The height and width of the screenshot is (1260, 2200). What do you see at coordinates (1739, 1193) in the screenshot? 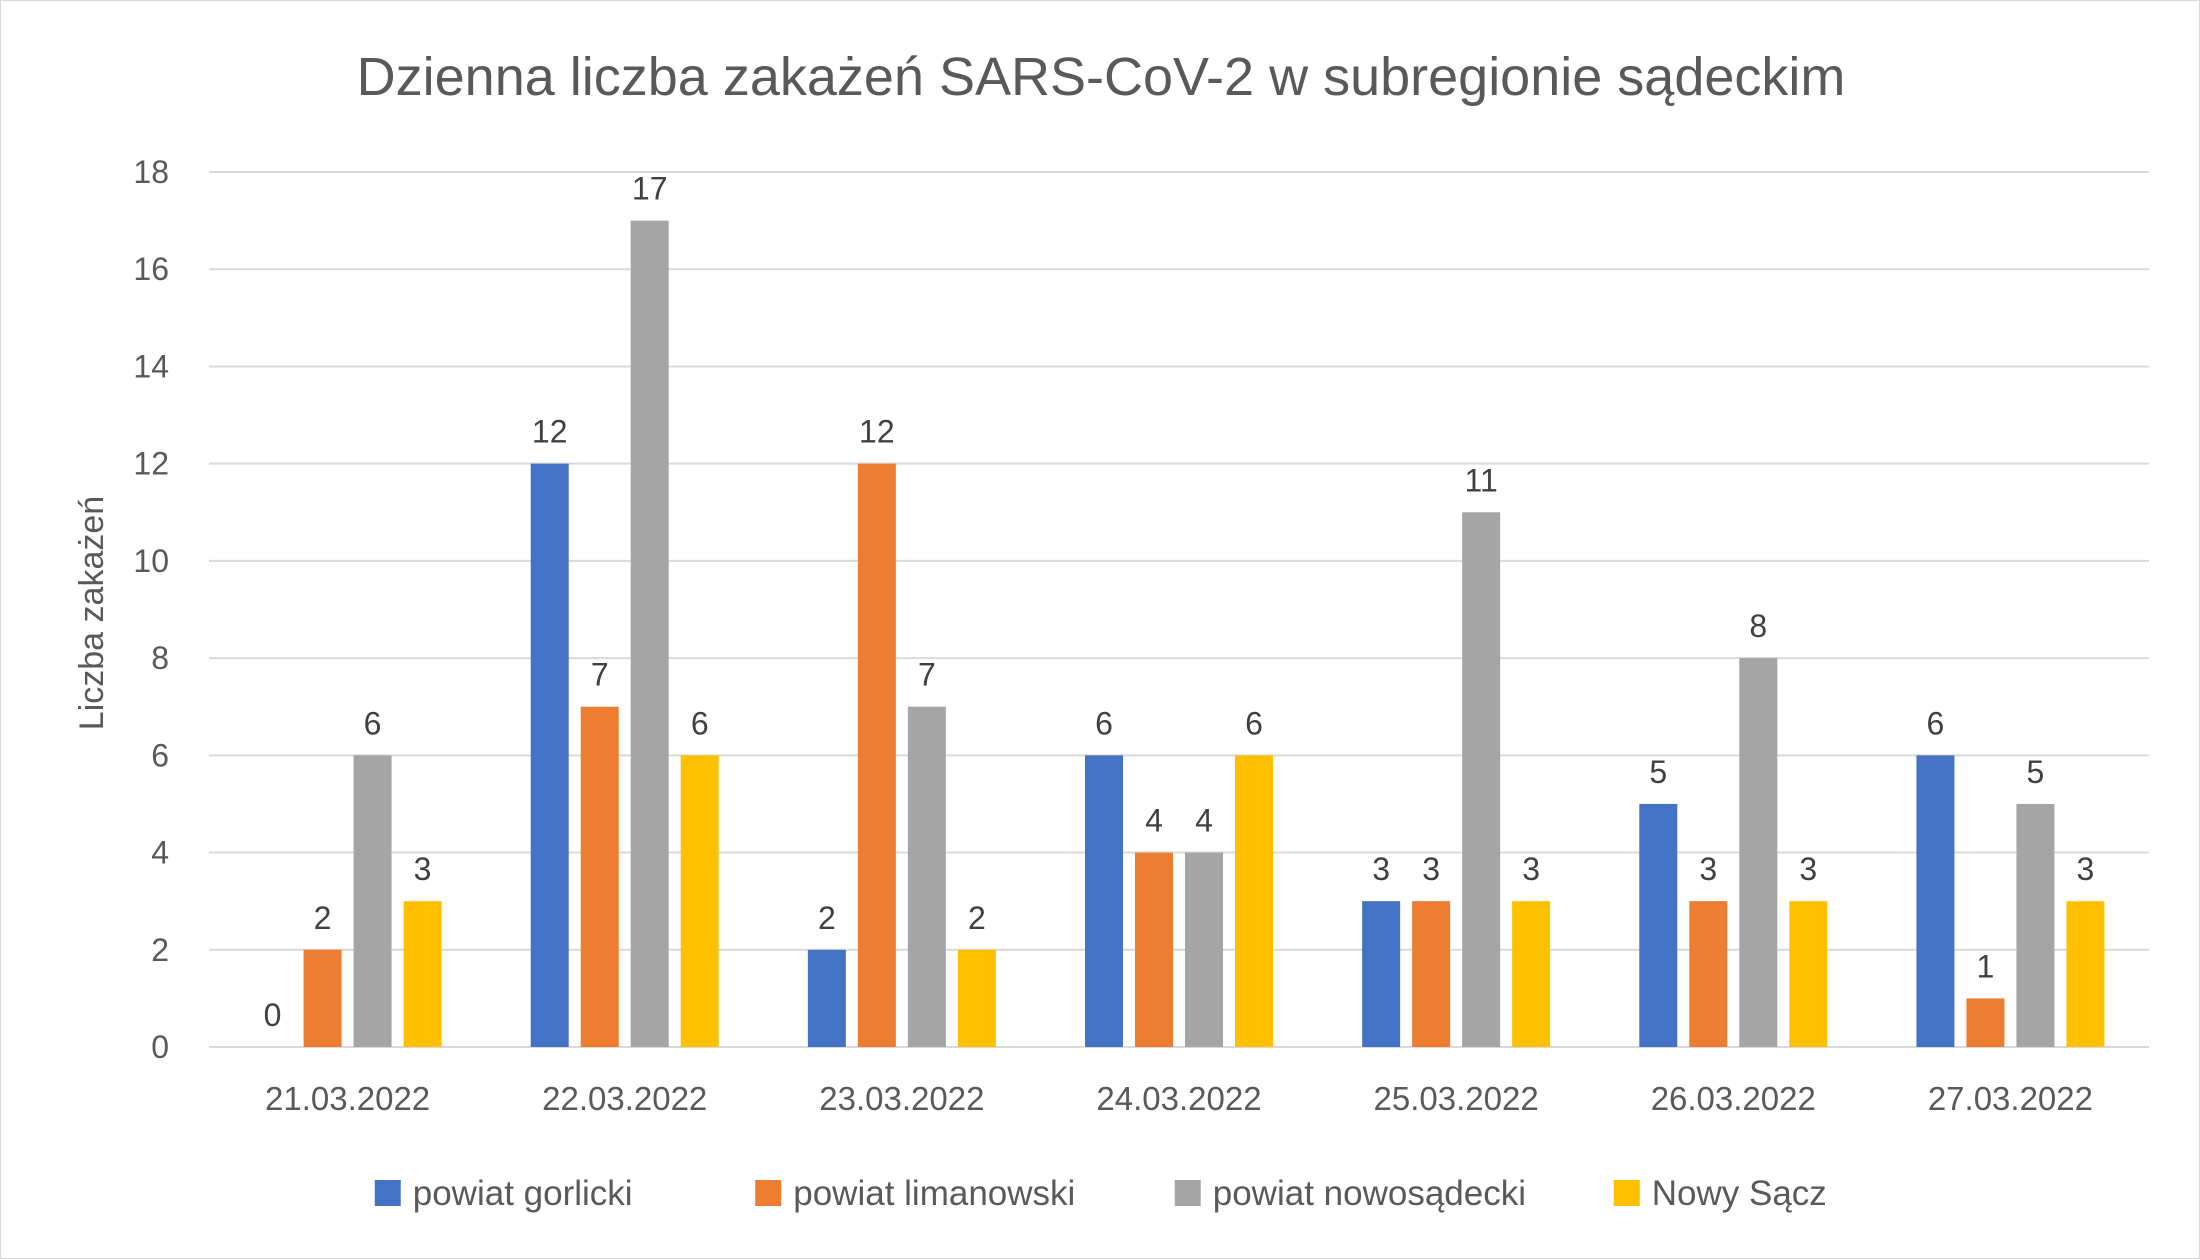
I see `legend-label: Nowy Sącz` at bounding box center [1739, 1193].